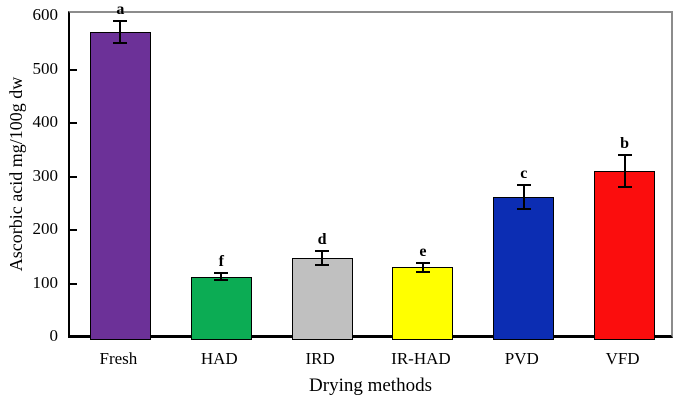 The width and height of the screenshot is (680, 402). I want to click on x-tick-label-had: HAD, so click(219, 358).